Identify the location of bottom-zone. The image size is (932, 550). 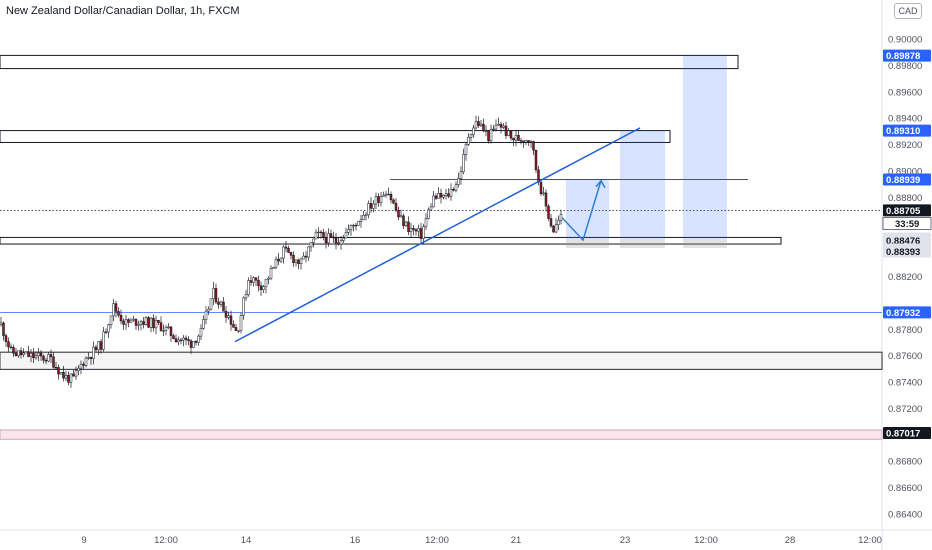
(441, 434).